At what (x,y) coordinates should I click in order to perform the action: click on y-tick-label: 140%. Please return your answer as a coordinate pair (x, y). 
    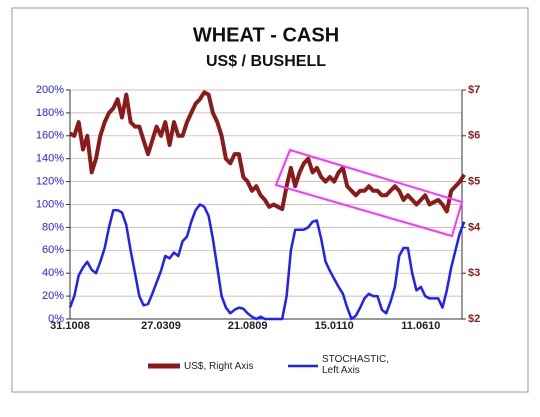
    Looking at the image, I should click on (50, 159).